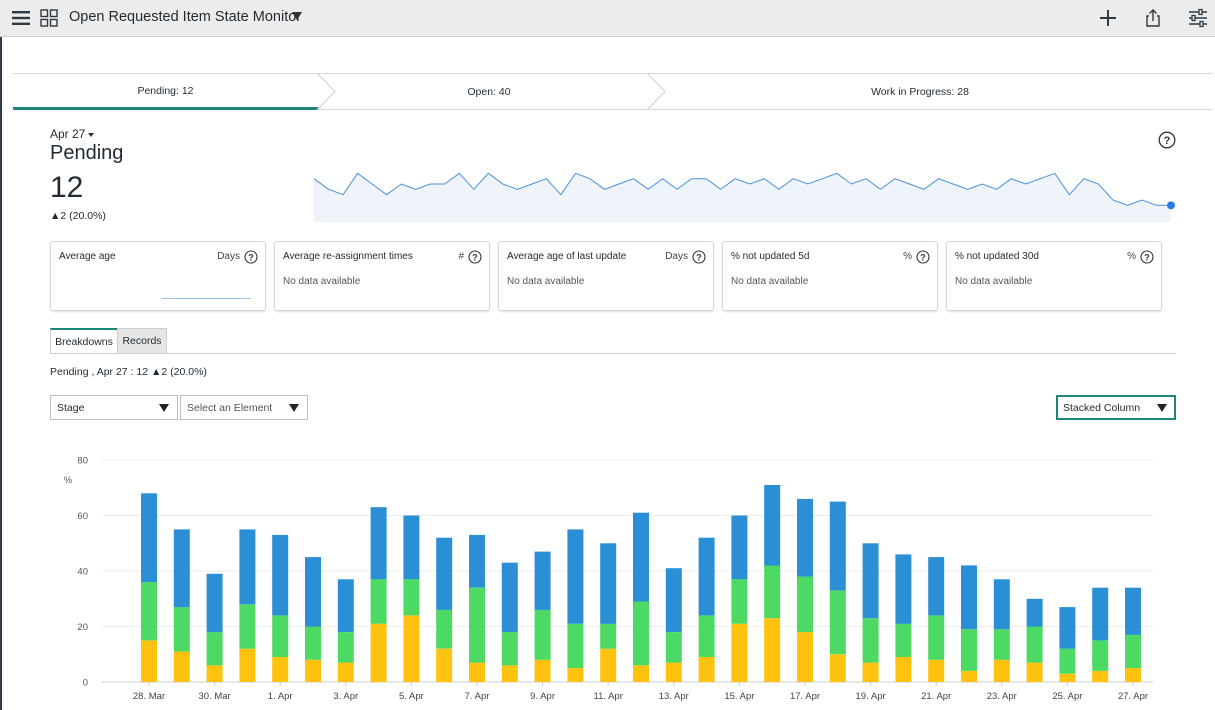  I want to click on share-icon, so click(1153, 18).